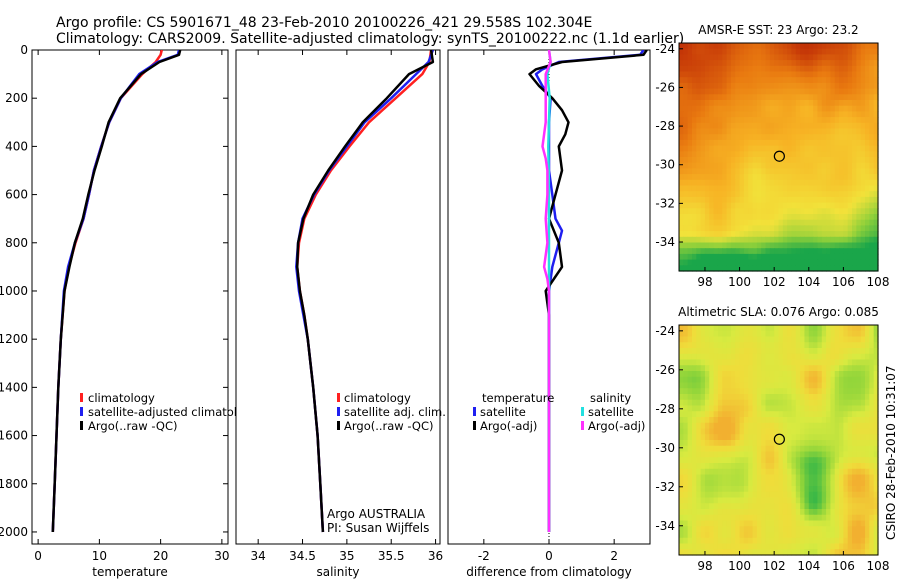 The image size is (900, 580). Describe the element at coordinates (843, 282) in the screenshot. I see `sst_map-xtick-label: 106` at that location.